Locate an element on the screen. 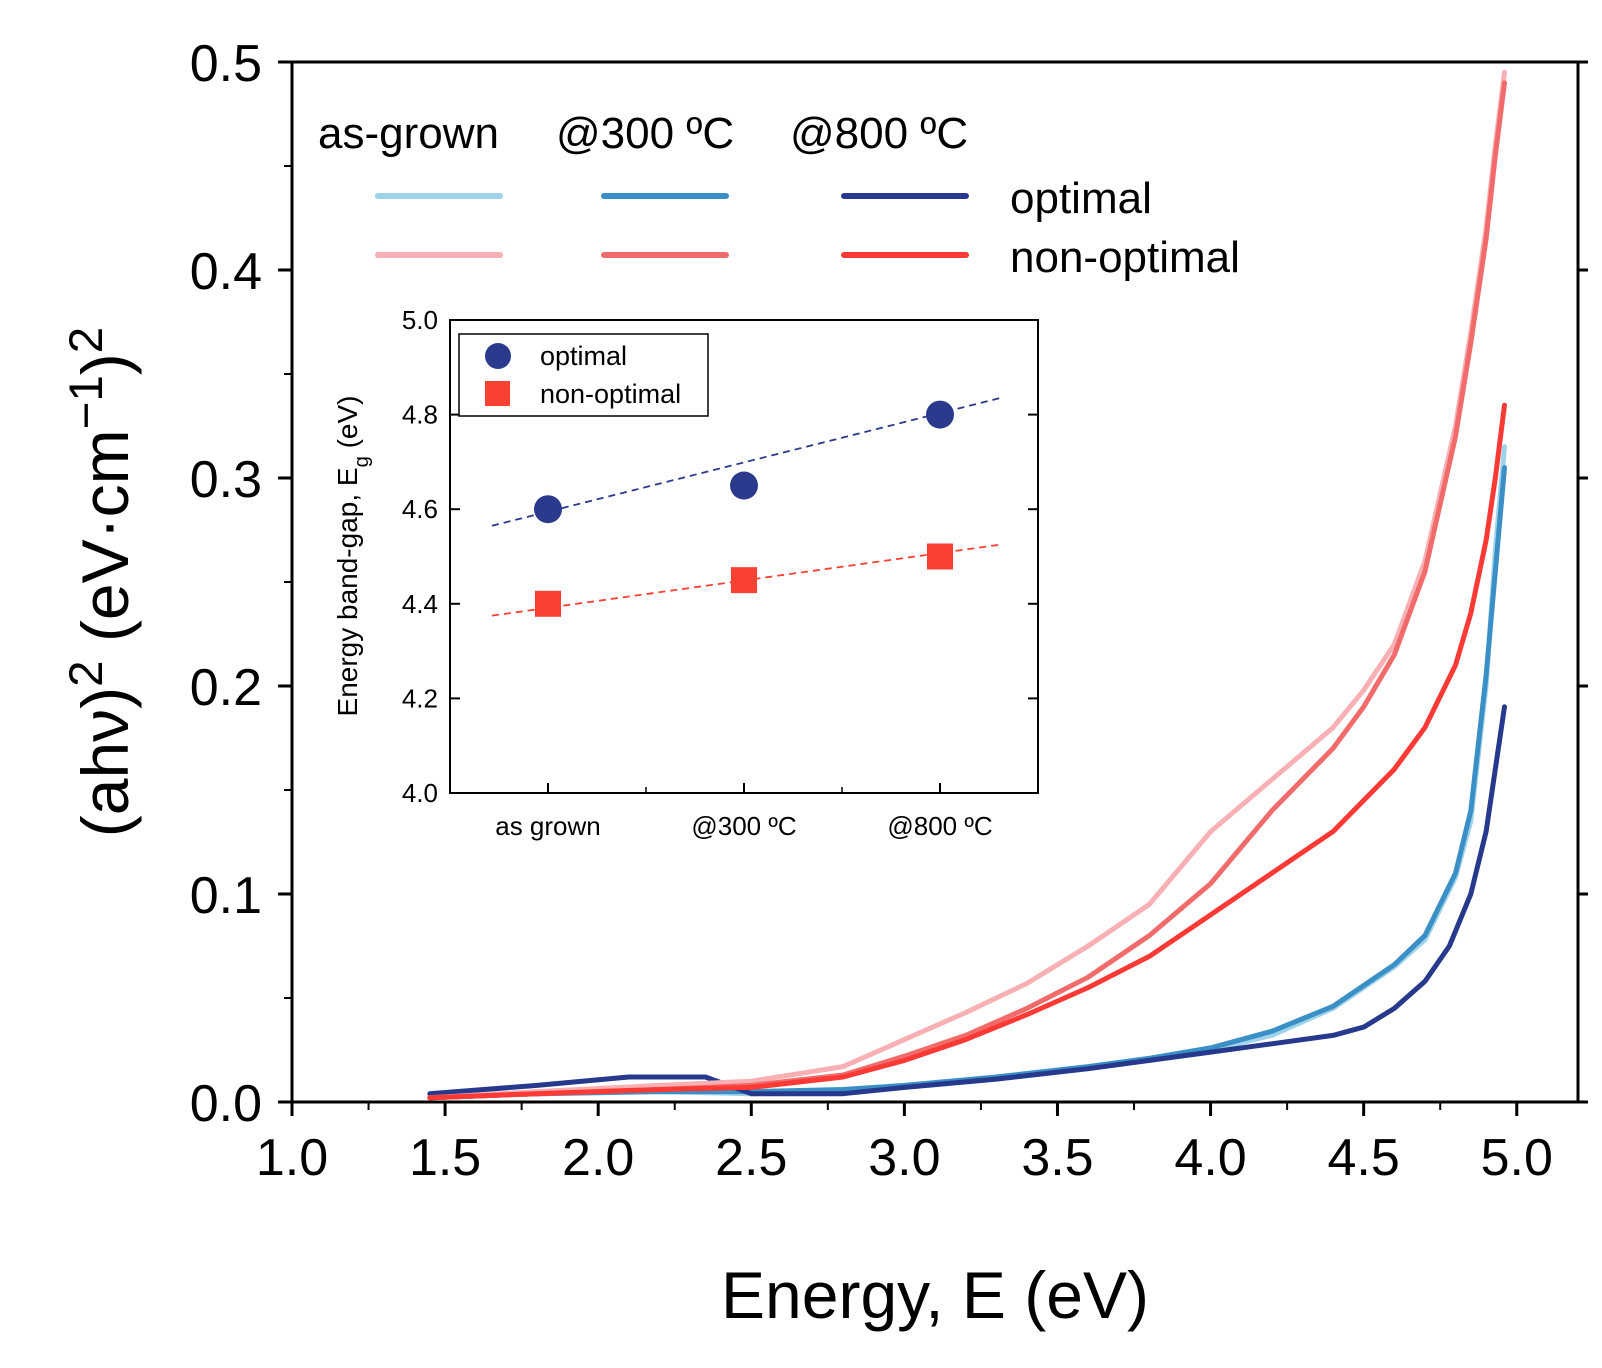 Image resolution: width=1602 pixels, height=1368 pixels. inset-legend: optimal non-optimal is located at coordinates (583, 375).